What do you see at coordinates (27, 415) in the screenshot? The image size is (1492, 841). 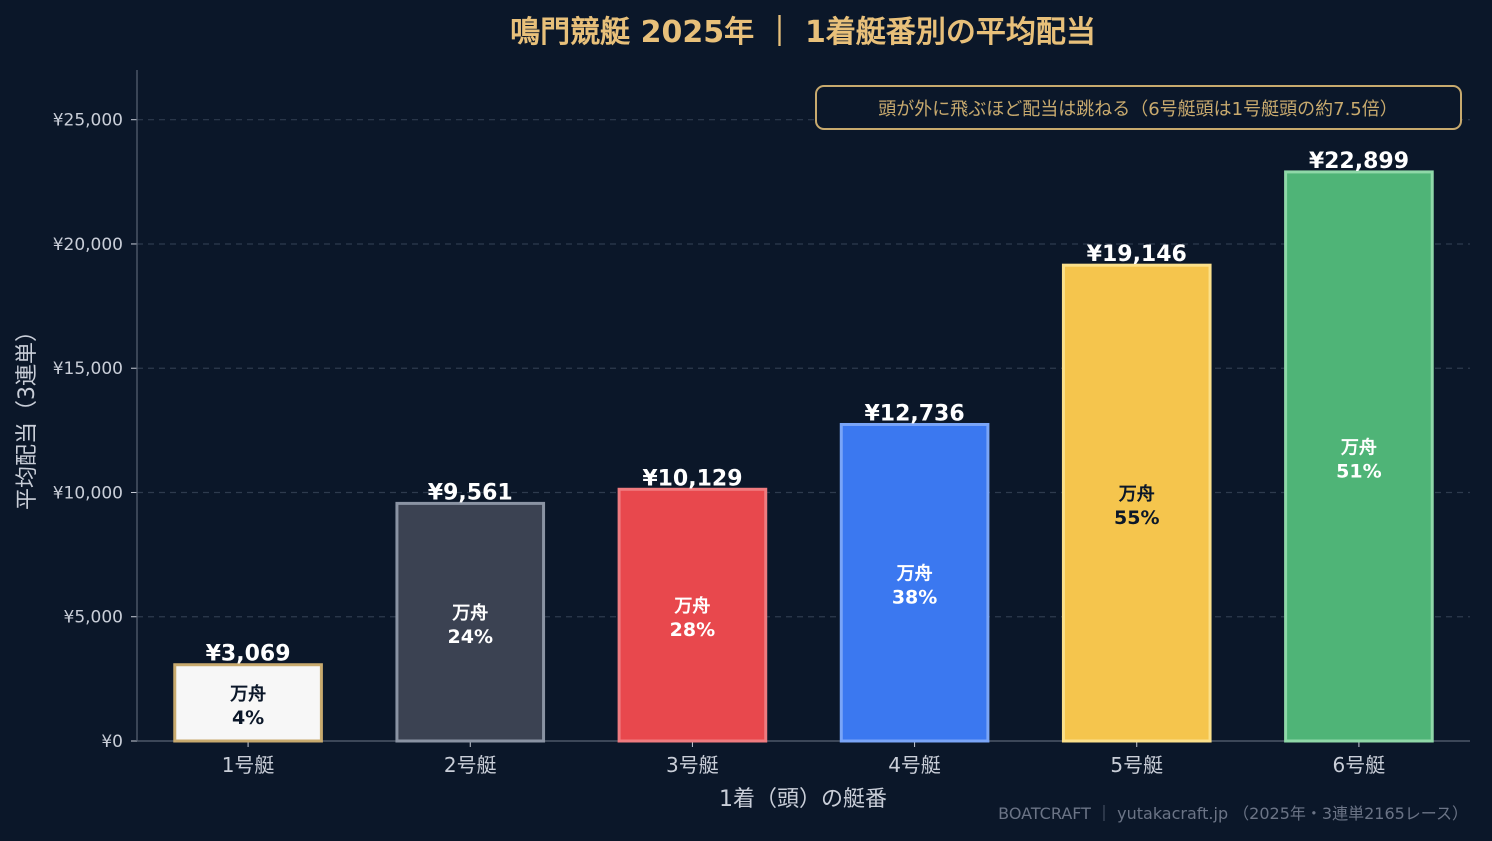 I see `y-axis-label: 平均配当（3連単）` at bounding box center [27, 415].